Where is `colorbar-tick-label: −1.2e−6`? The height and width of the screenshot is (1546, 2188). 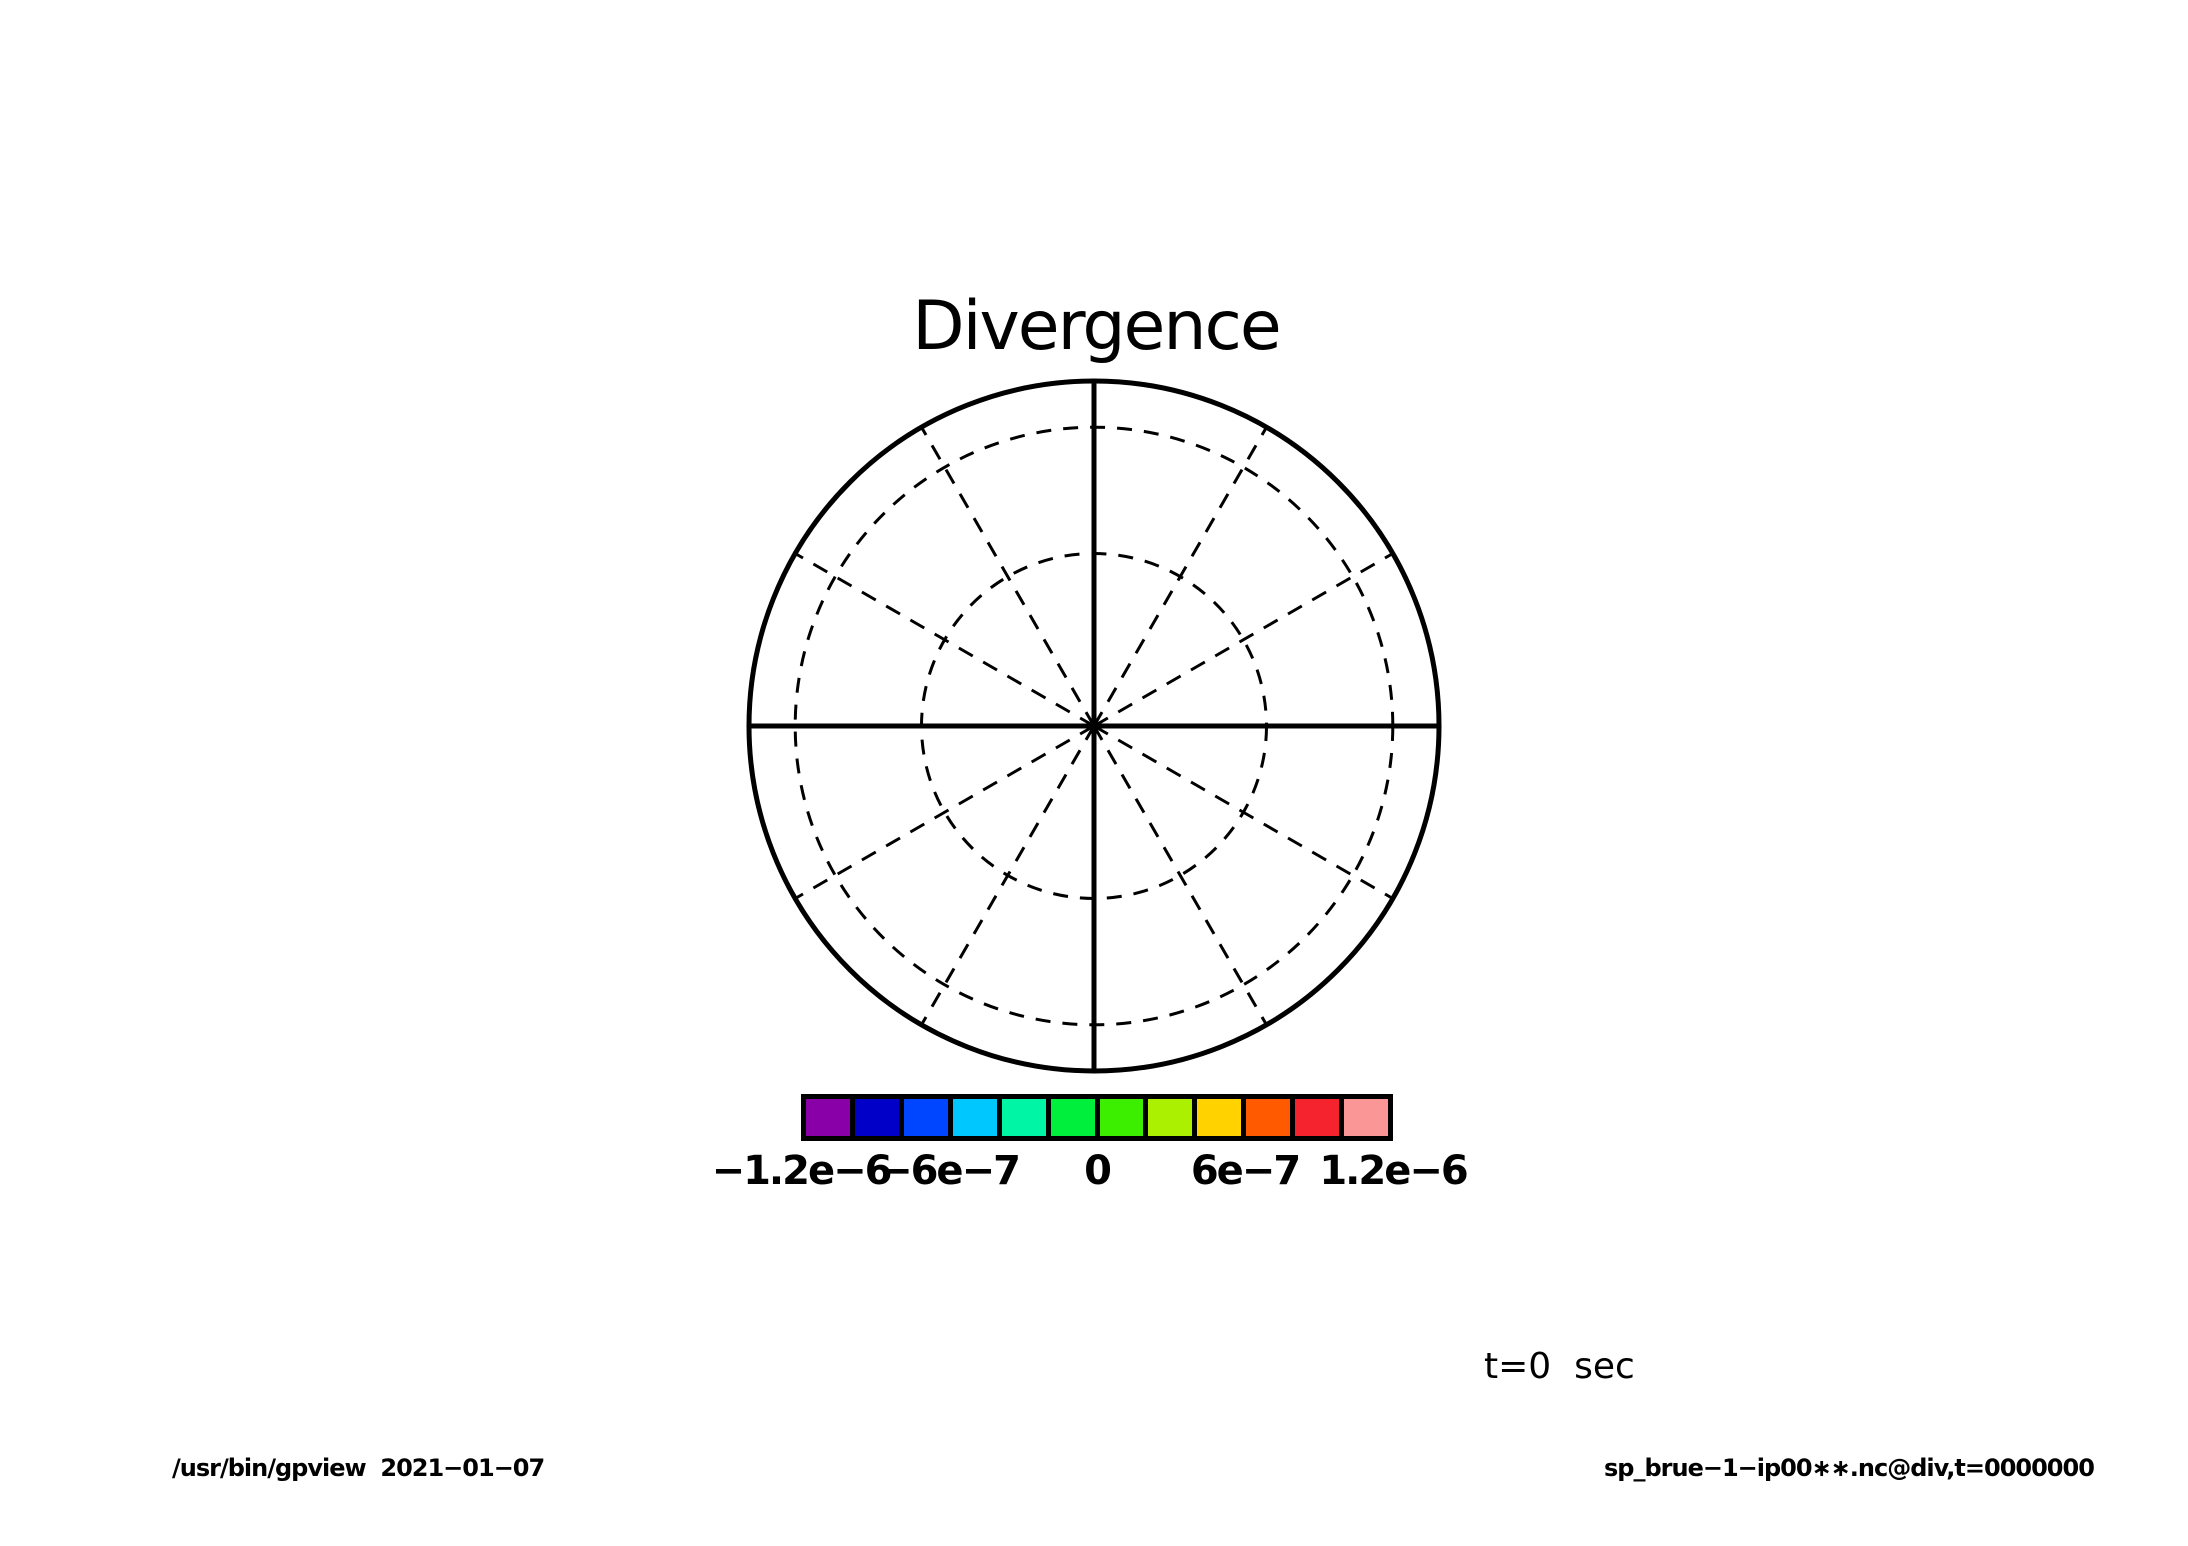
colorbar-tick-label: −1.2e−6 is located at coordinates (802, 1171).